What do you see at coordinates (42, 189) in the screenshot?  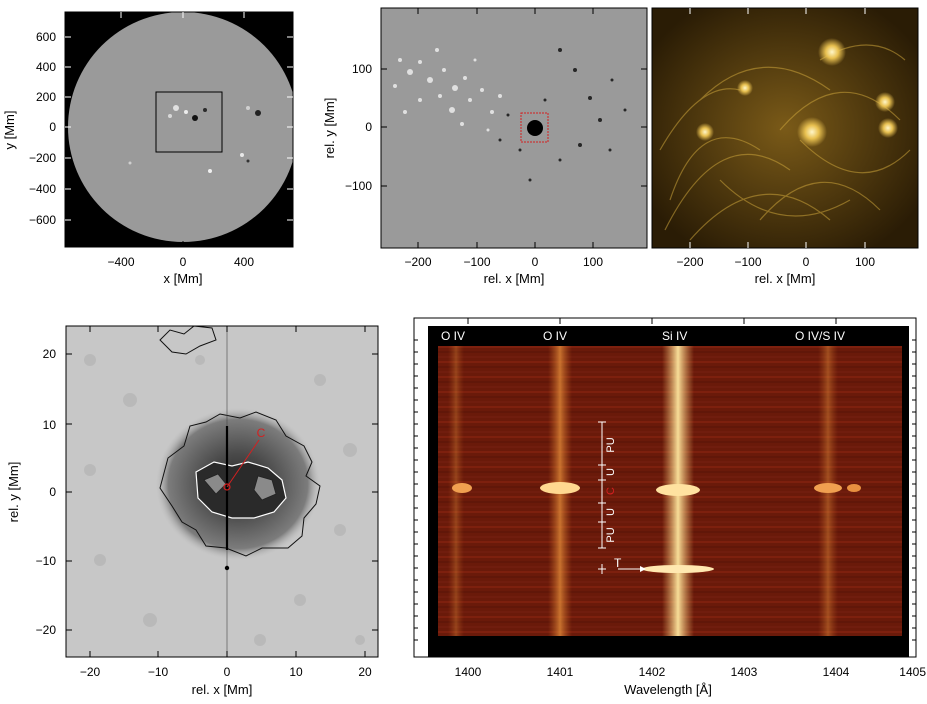 I see `y-tick-label: −400` at bounding box center [42, 189].